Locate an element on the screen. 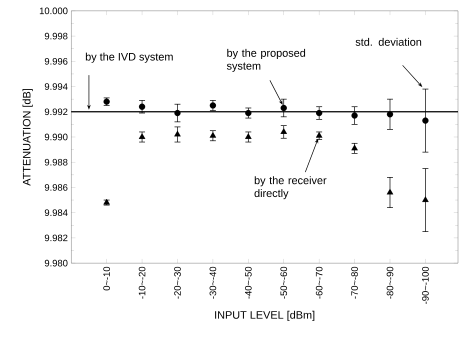 The width and height of the screenshot is (474, 338). annotation: std. deviation is located at coordinates (389, 42).